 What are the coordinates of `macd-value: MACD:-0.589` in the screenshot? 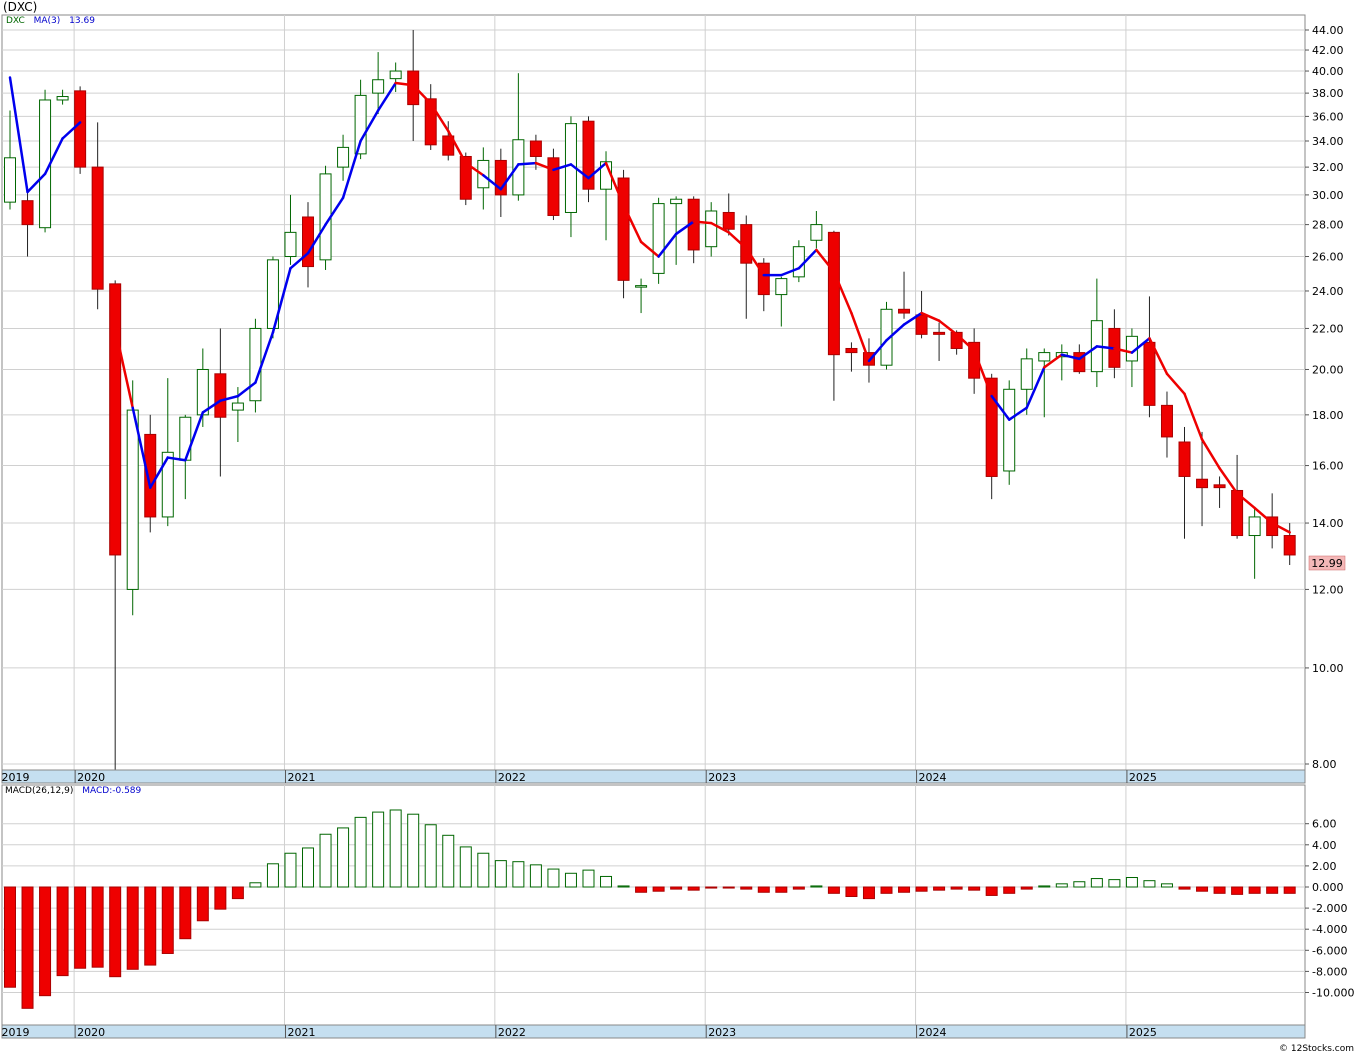 It's located at (112, 791).